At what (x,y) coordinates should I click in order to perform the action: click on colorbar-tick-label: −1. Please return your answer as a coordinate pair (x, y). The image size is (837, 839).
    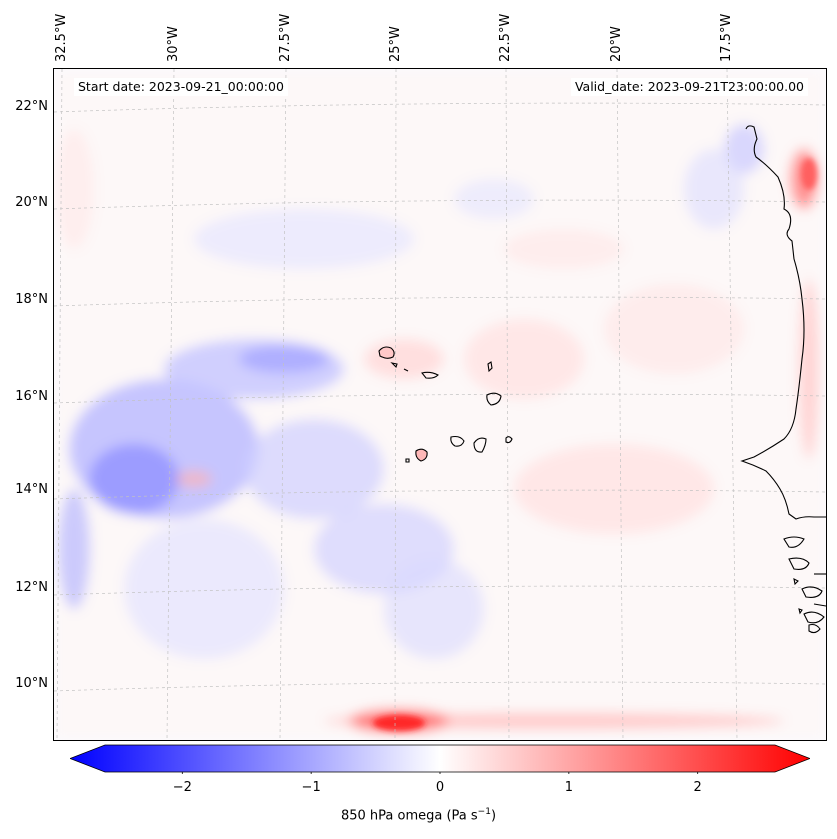
    Looking at the image, I should click on (311, 787).